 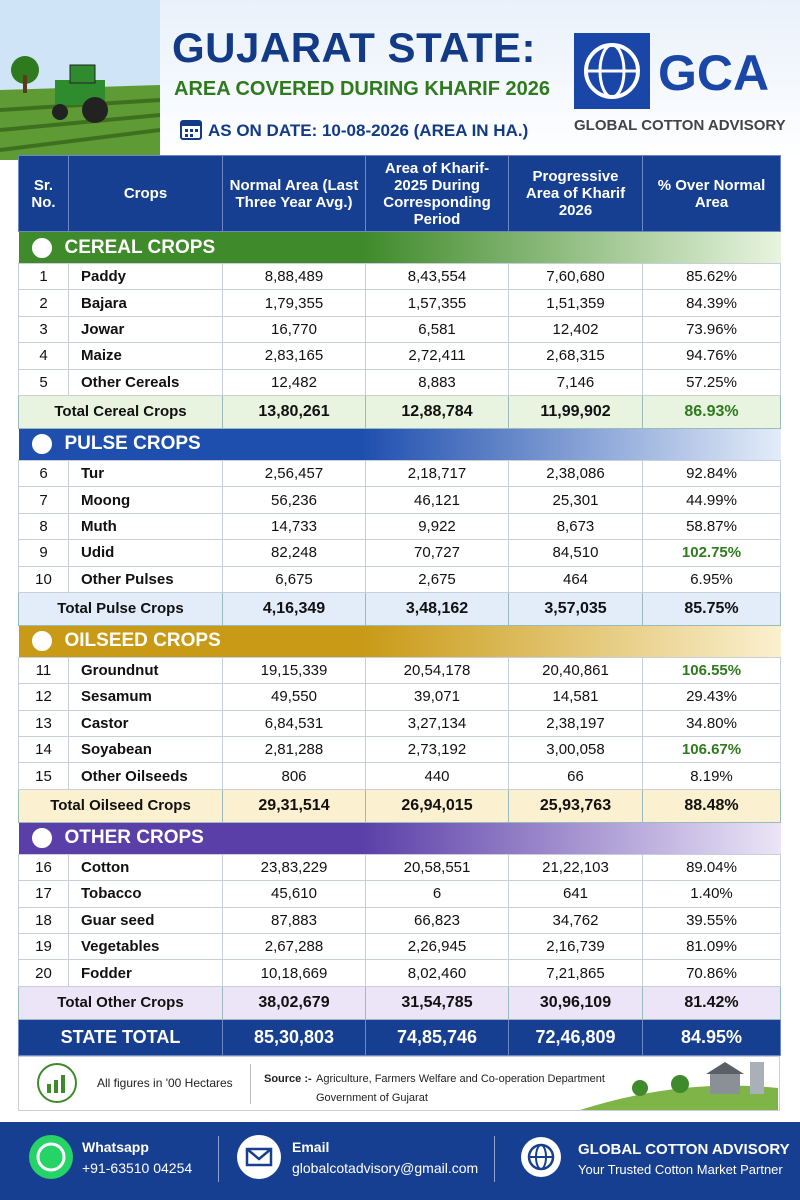 What do you see at coordinates (575, 356) in the screenshot?
I see `cell: 2,68,315` at bounding box center [575, 356].